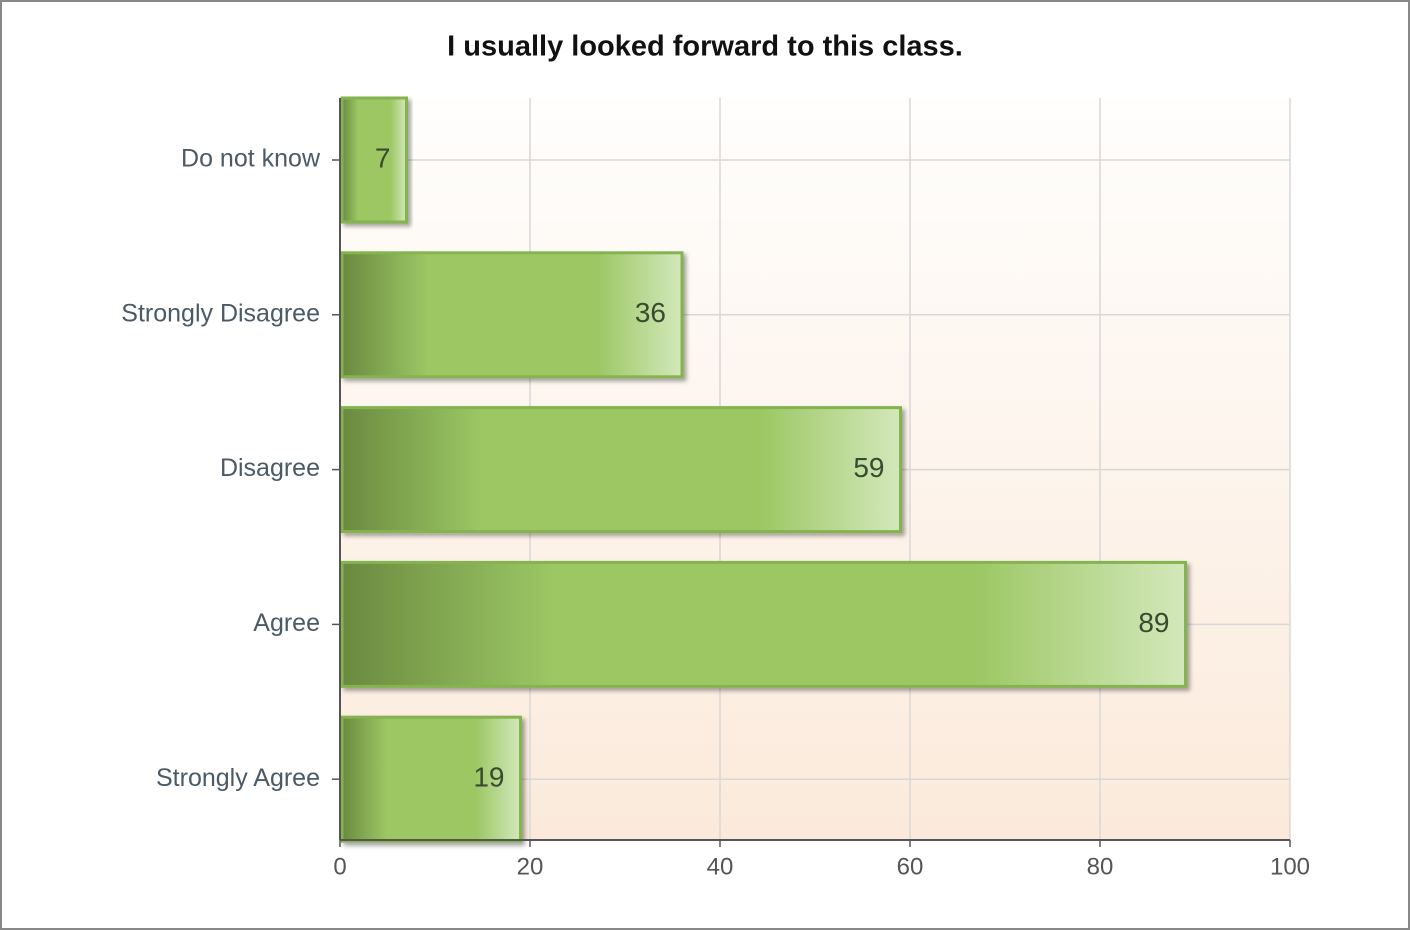 Image resolution: width=1410 pixels, height=930 pixels. What do you see at coordinates (339, 866) in the screenshot?
I see `x-tick-label: 0` at bounding box center [339, 866].